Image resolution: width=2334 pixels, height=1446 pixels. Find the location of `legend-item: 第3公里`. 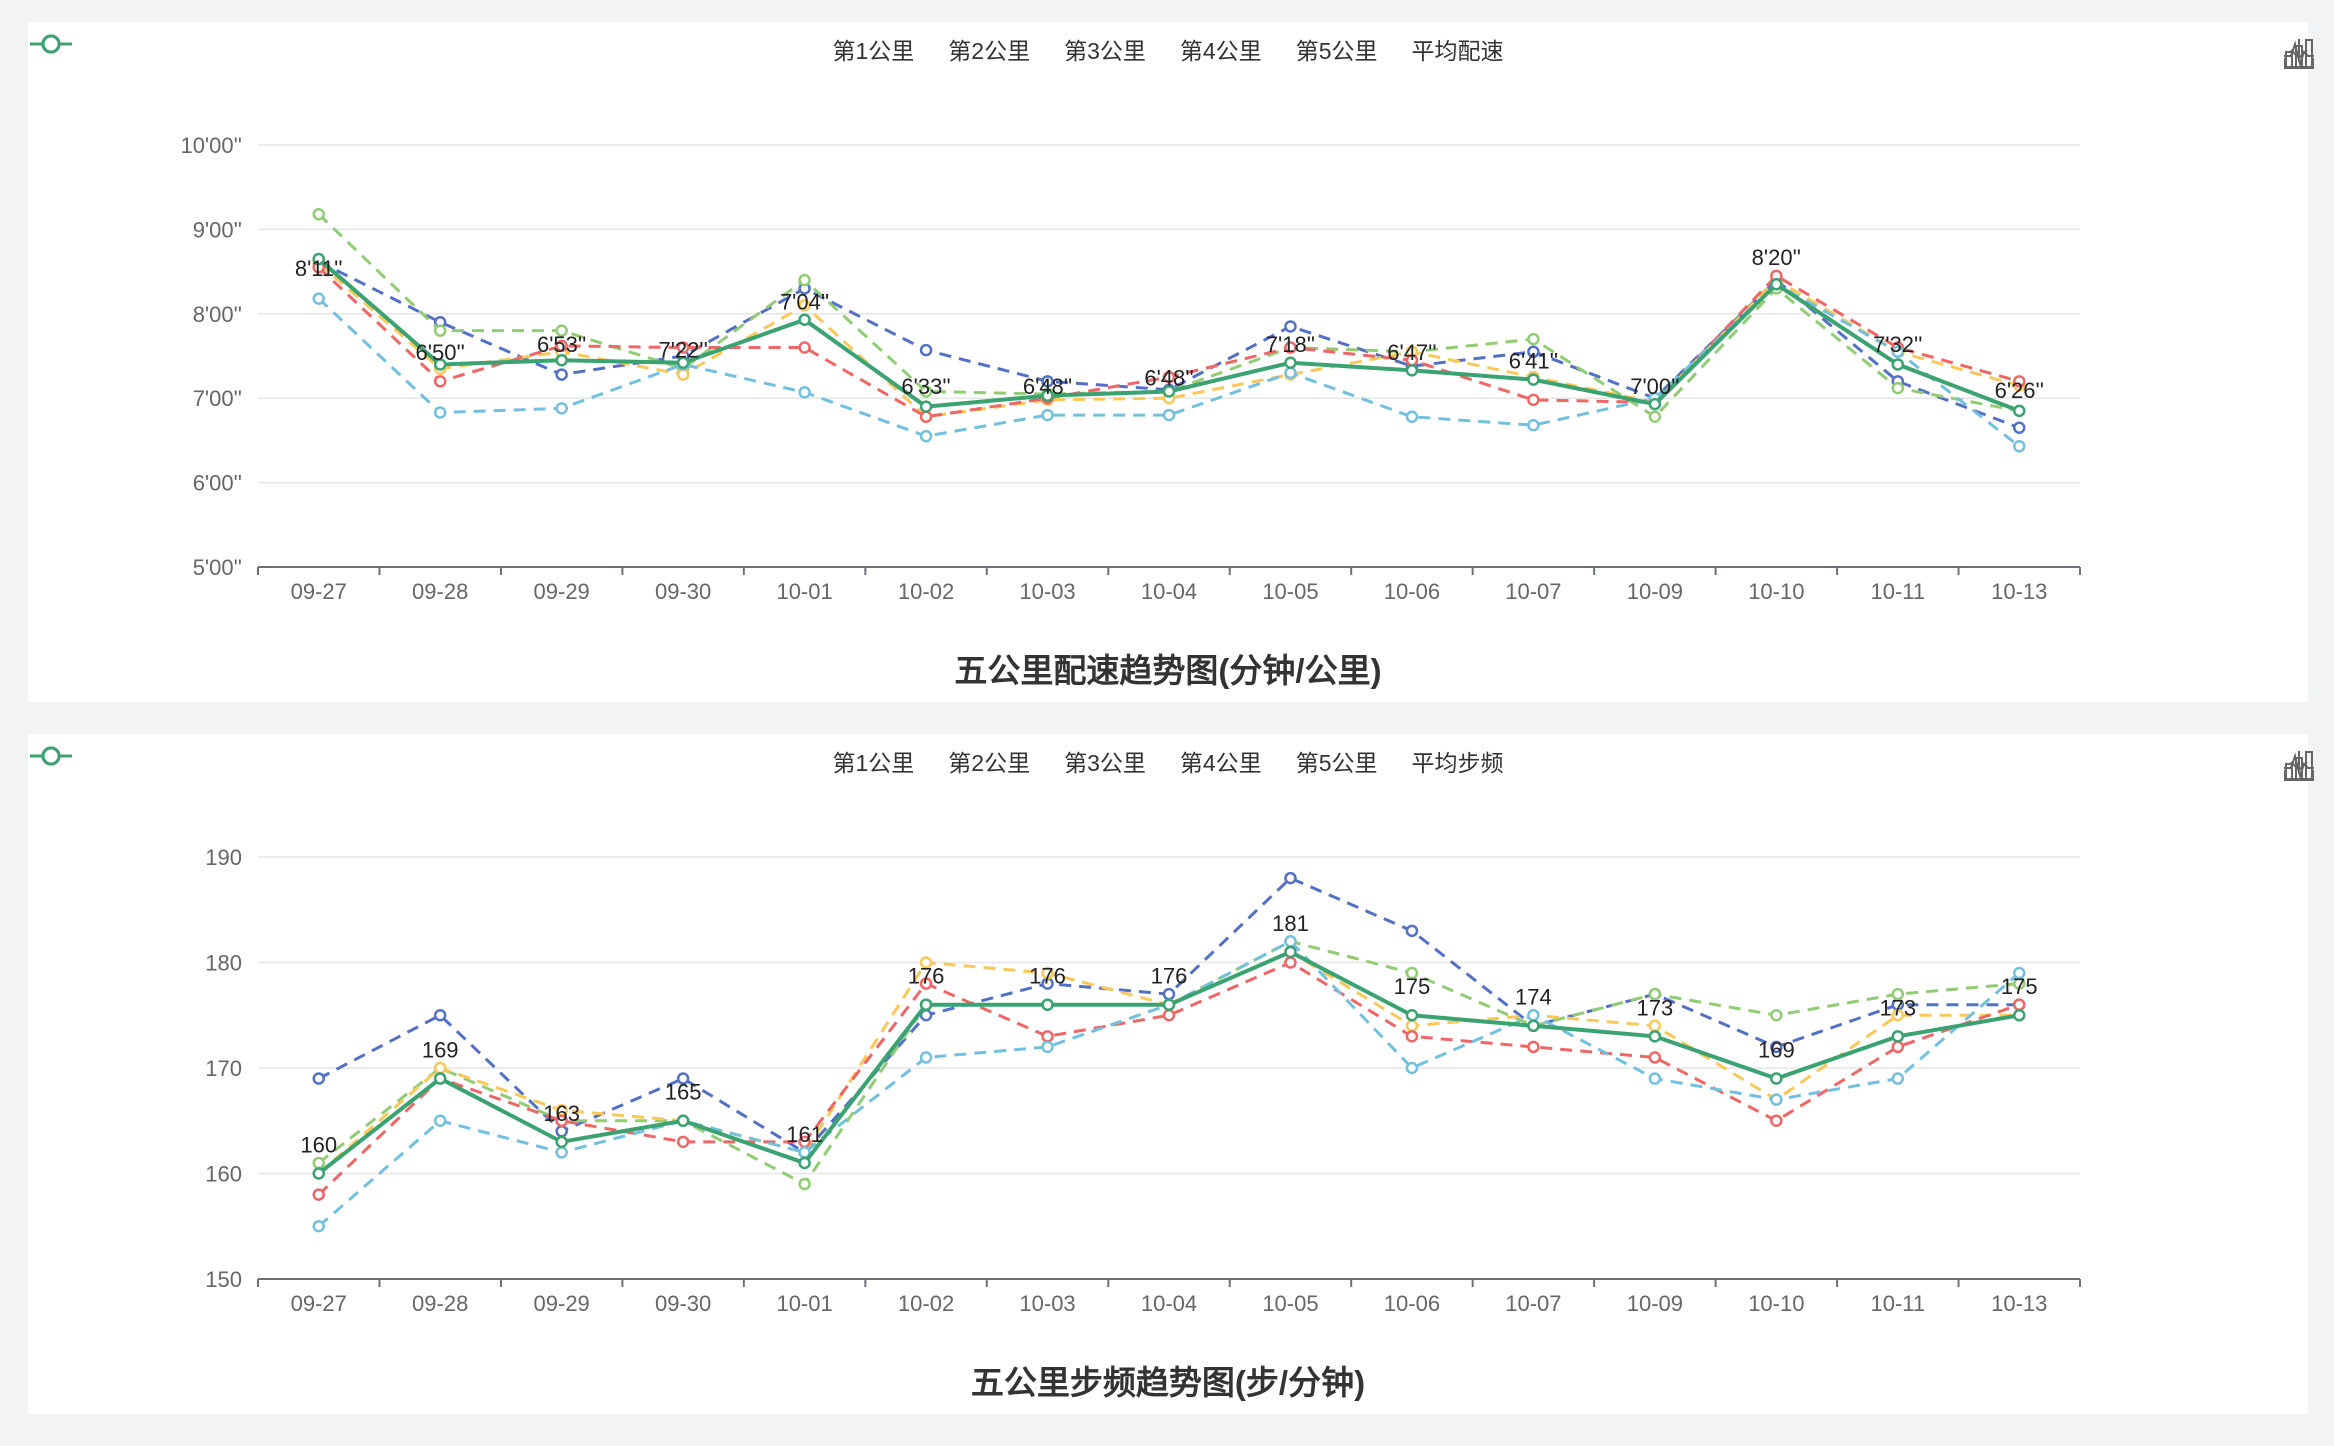

legend-item: 第3公里 is located at coordinates (588, 761).